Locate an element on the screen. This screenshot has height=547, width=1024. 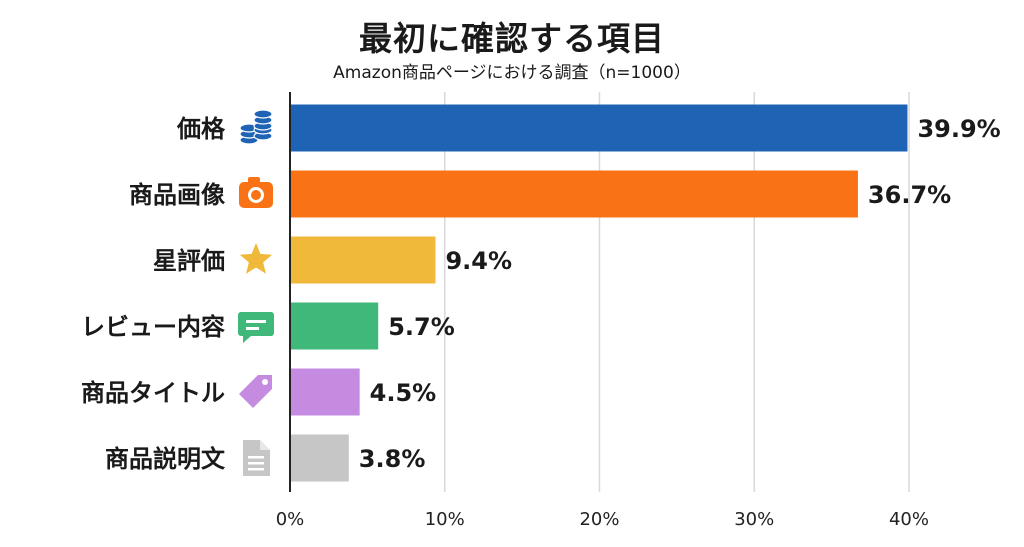
category-label: 商品タイトル is located at coordinates (153, 393).